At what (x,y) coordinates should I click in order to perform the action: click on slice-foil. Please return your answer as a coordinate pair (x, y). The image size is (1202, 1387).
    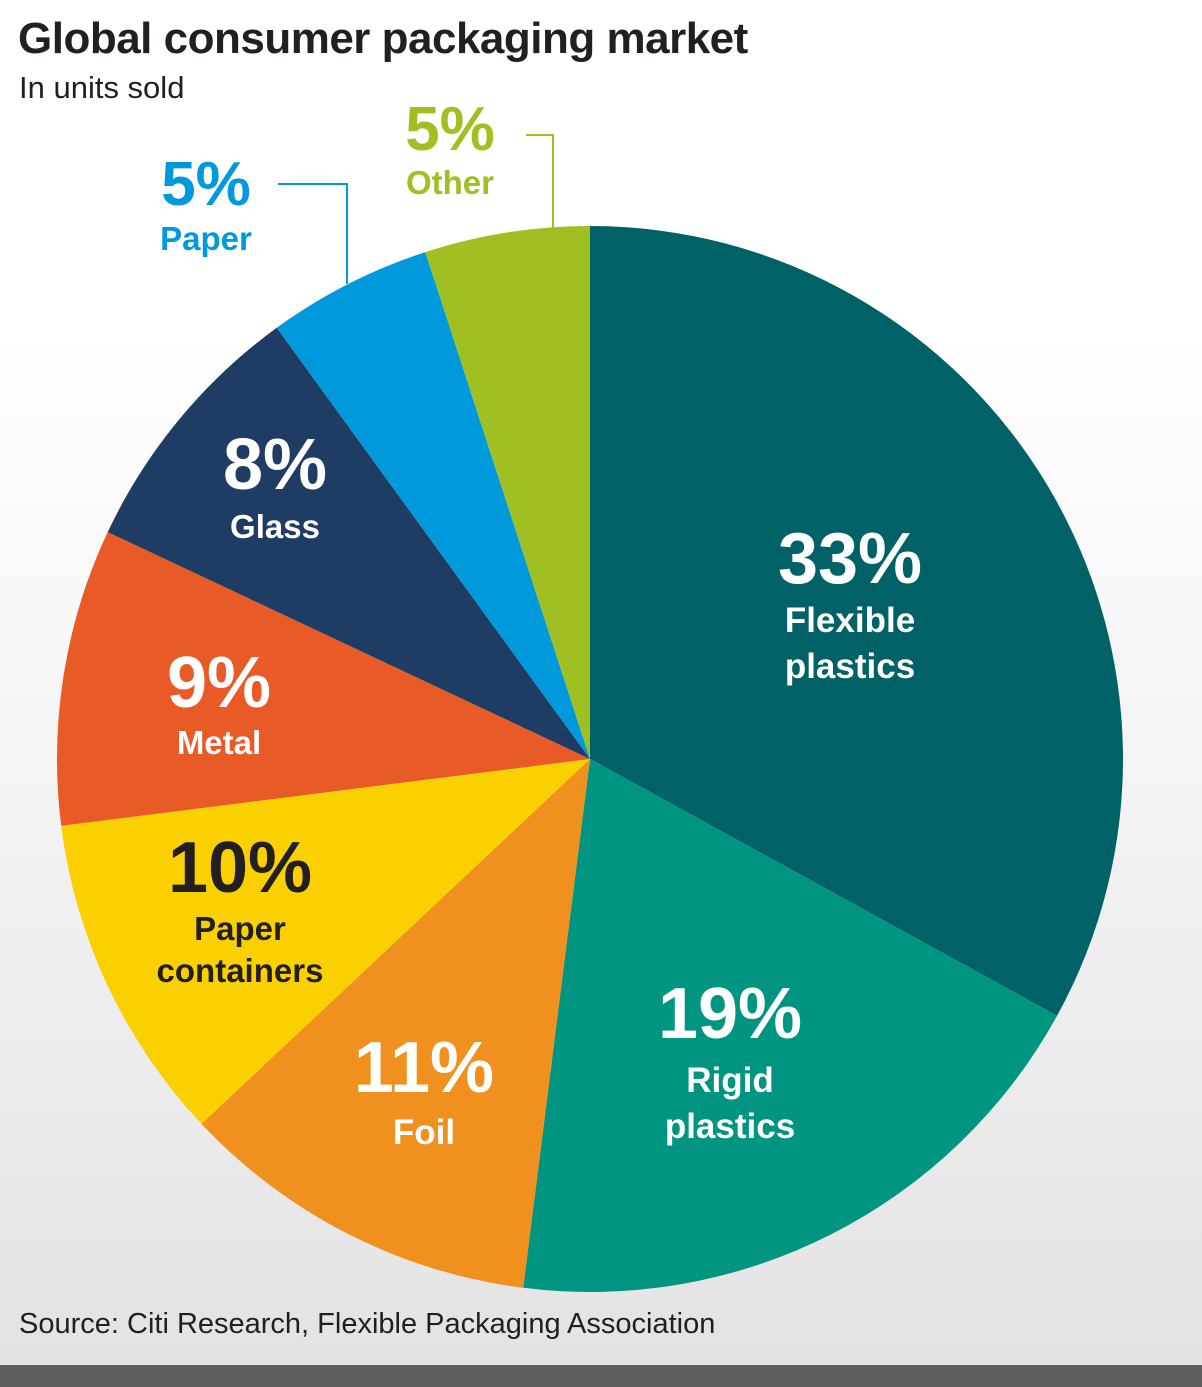
    Looking at the image, I should click on (395, 1023).